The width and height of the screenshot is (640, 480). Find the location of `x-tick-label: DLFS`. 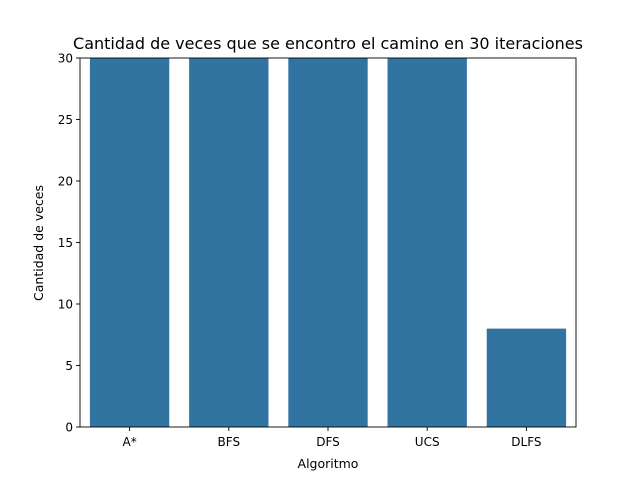

x-tick-label: DLFS is located at coordinates (526, 442).